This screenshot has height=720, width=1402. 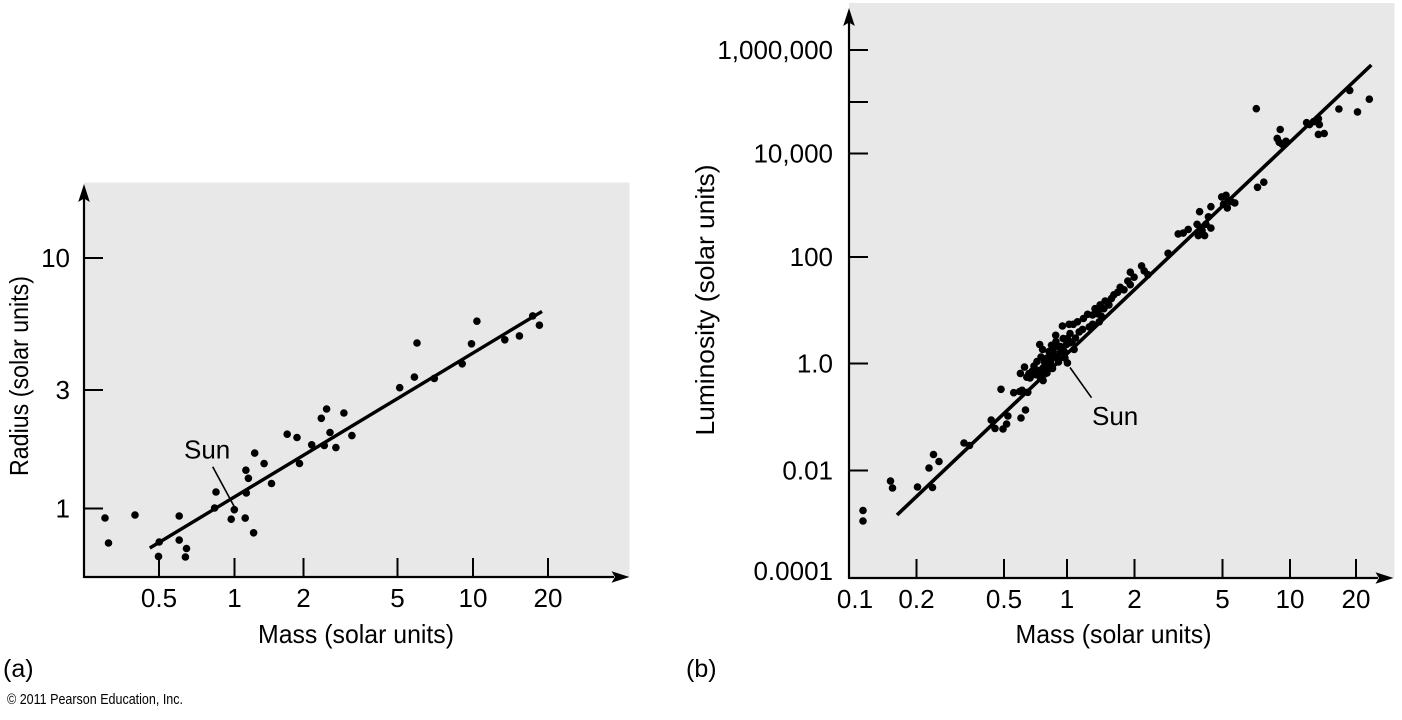 I want to click on svg-text: Luminosity (solar units), so click(x=705, y=300).